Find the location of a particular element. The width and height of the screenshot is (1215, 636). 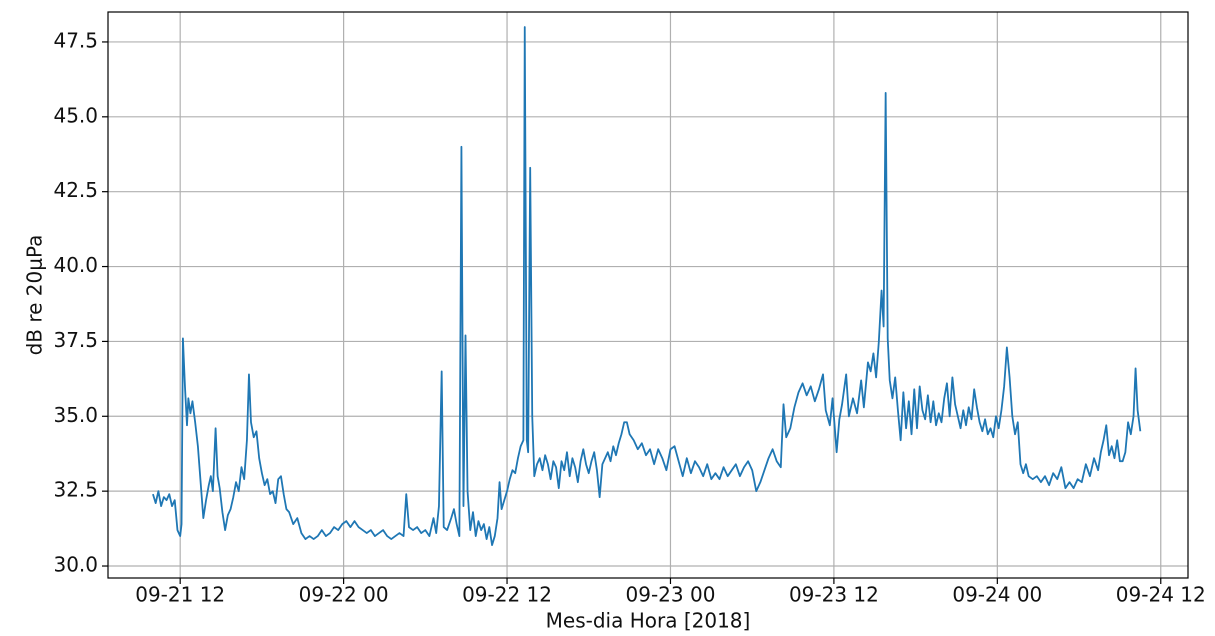

x-tick-label: 09-22 00 is located at coordinates (344, 595).